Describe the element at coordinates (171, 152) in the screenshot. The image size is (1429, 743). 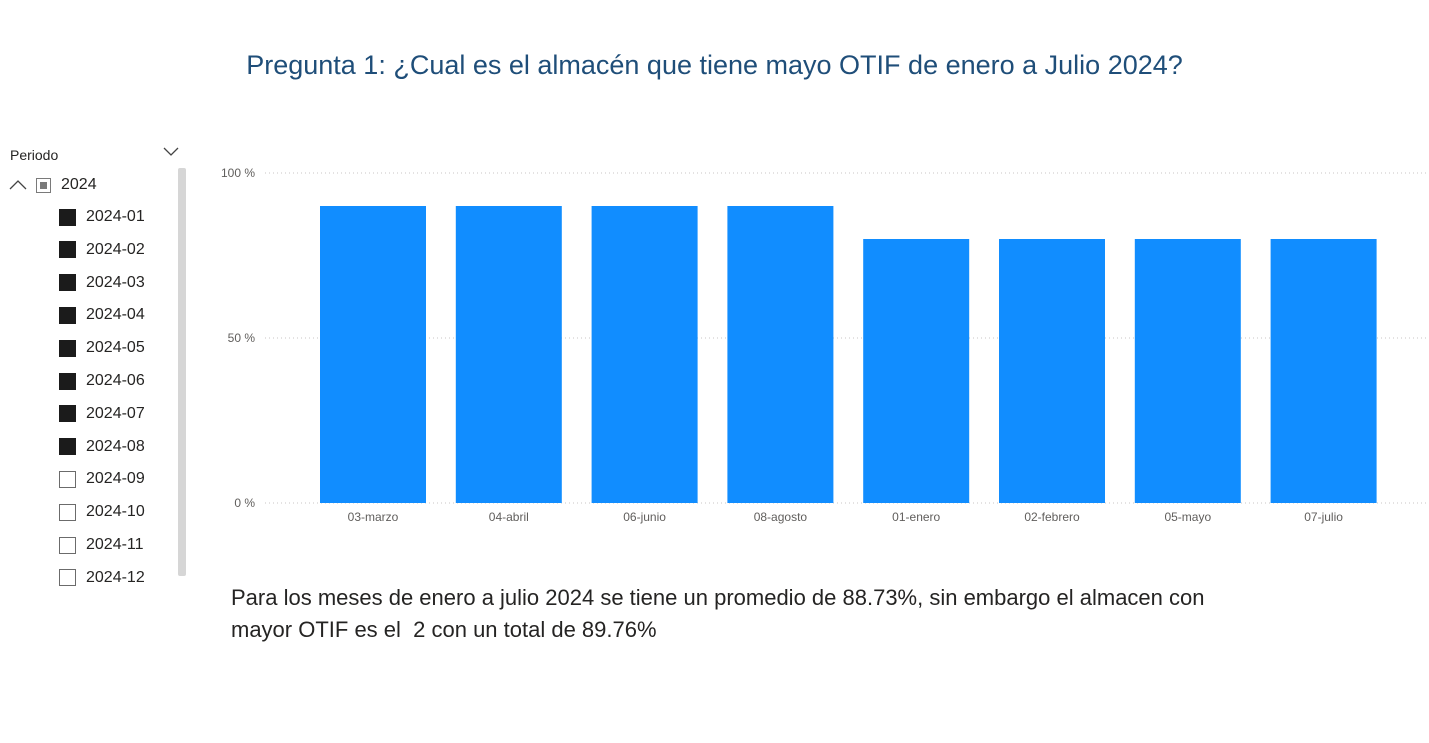
I see `chevron-down-icon` at that location.